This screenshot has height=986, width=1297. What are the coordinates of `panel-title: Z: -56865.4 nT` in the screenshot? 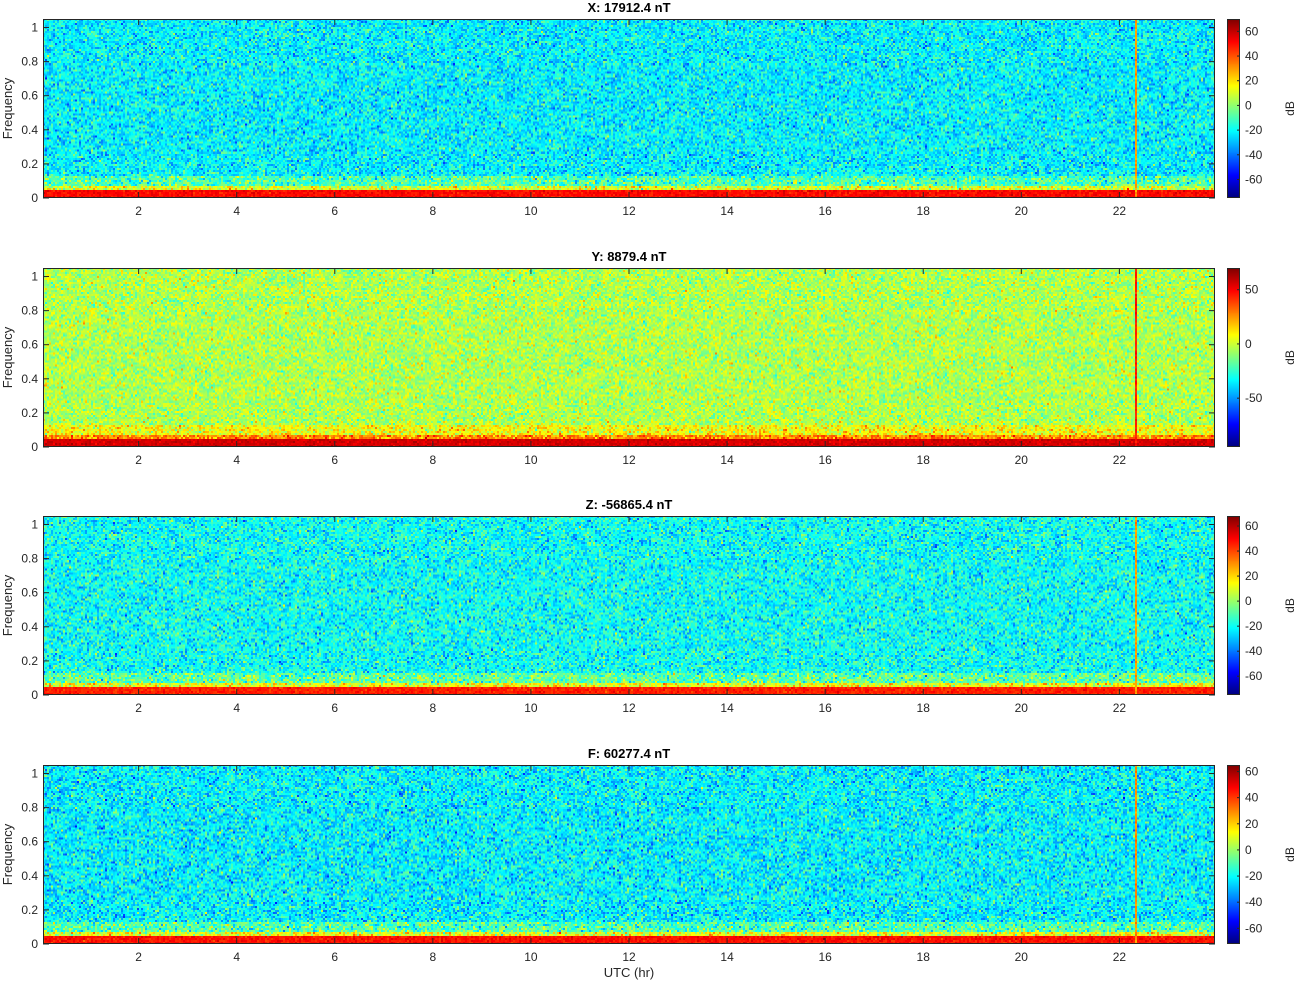 It's located at (629, 504).